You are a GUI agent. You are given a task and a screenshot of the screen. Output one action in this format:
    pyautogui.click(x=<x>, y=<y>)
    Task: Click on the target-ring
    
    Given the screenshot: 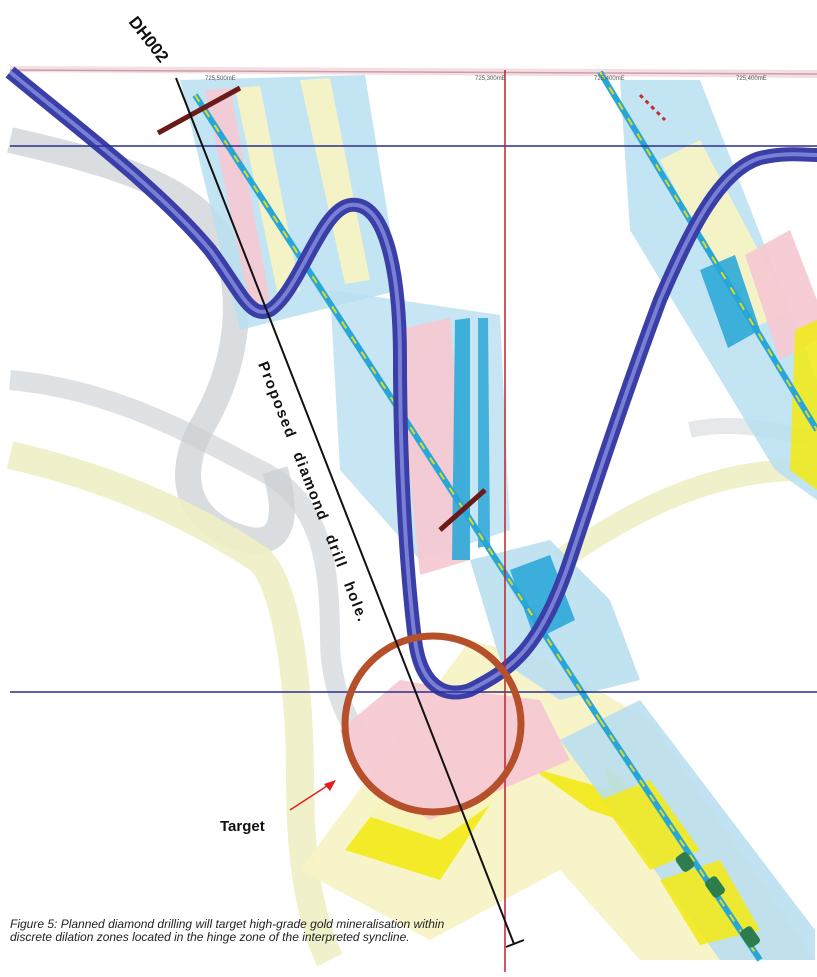 What is the action you would take?
    pyautogui.click(x=433, y=724)
    